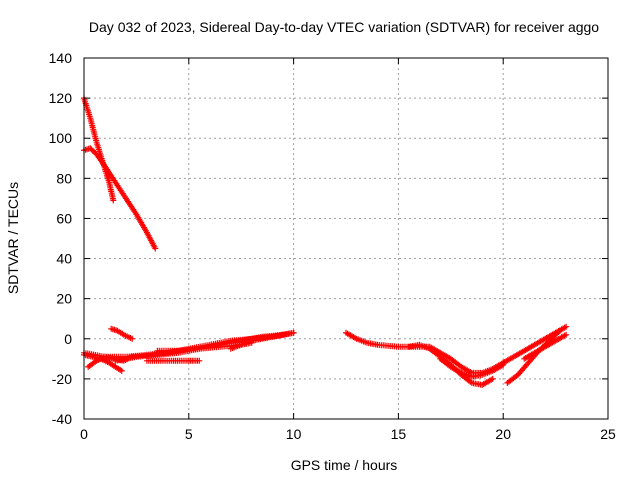 The height and width of the screenshot is (480, 640). Describe the element at coordinates (189, 434) in the screenshot. I see `x-tick-label: 5` at that location.